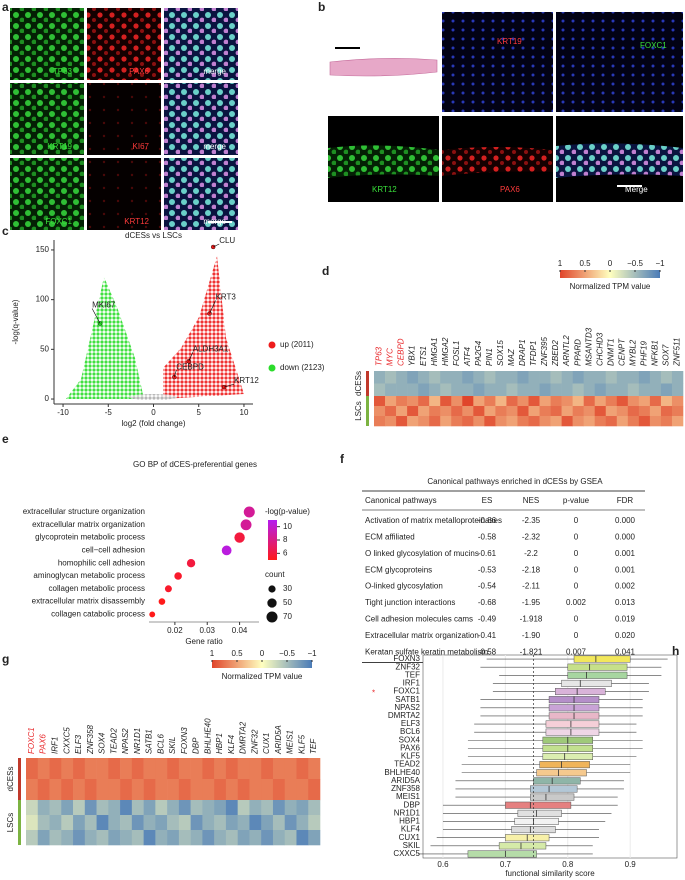 The width and height of the screenshot is (685, 880). What do you see at coordinates (84, 511) in the screenshot?
I see `term-label: extracellular structure organization` at bounding box center [84, 511].